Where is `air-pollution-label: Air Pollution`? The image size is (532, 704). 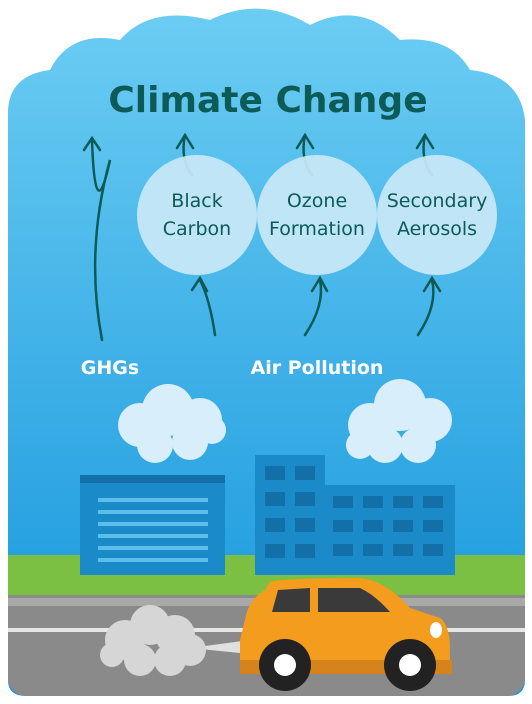 air-pollution-label: Air Pollution is located at coordinates (317, 368).